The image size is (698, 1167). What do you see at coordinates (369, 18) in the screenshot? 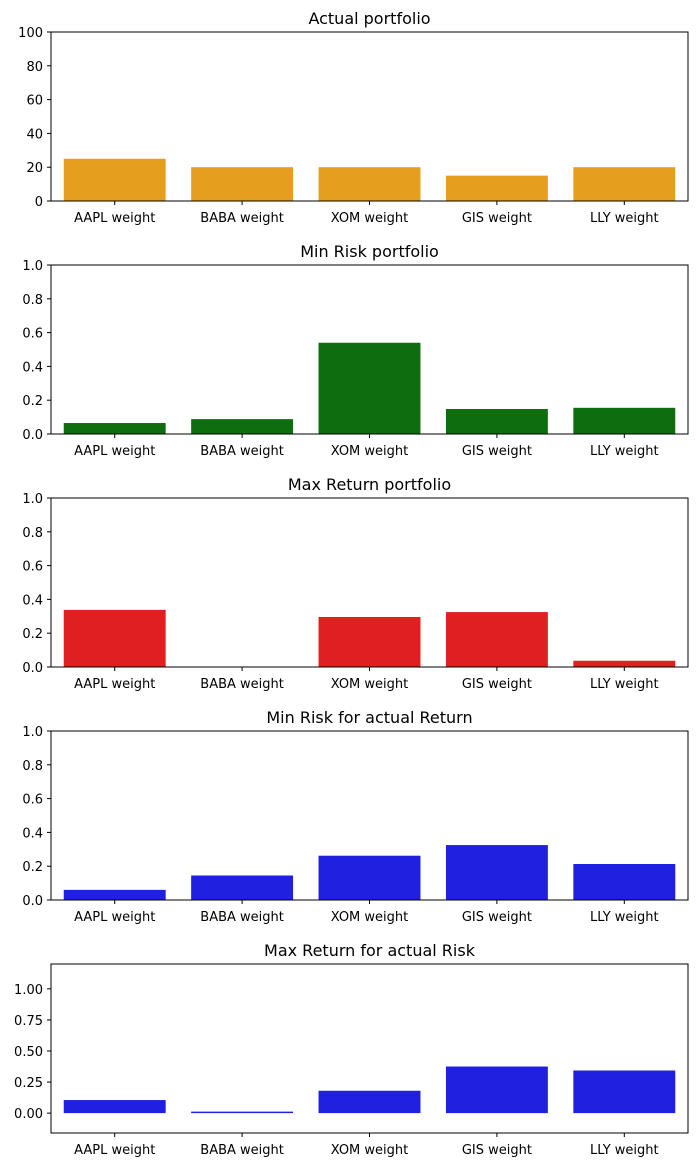
I see `chart-title: Actual portfolio` at bounding box center [369, 18].